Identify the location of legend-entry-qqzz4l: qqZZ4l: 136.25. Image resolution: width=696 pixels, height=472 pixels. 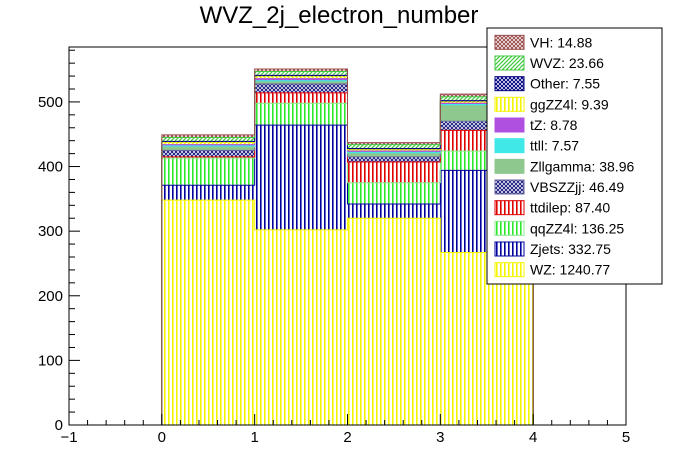
(559, 228).